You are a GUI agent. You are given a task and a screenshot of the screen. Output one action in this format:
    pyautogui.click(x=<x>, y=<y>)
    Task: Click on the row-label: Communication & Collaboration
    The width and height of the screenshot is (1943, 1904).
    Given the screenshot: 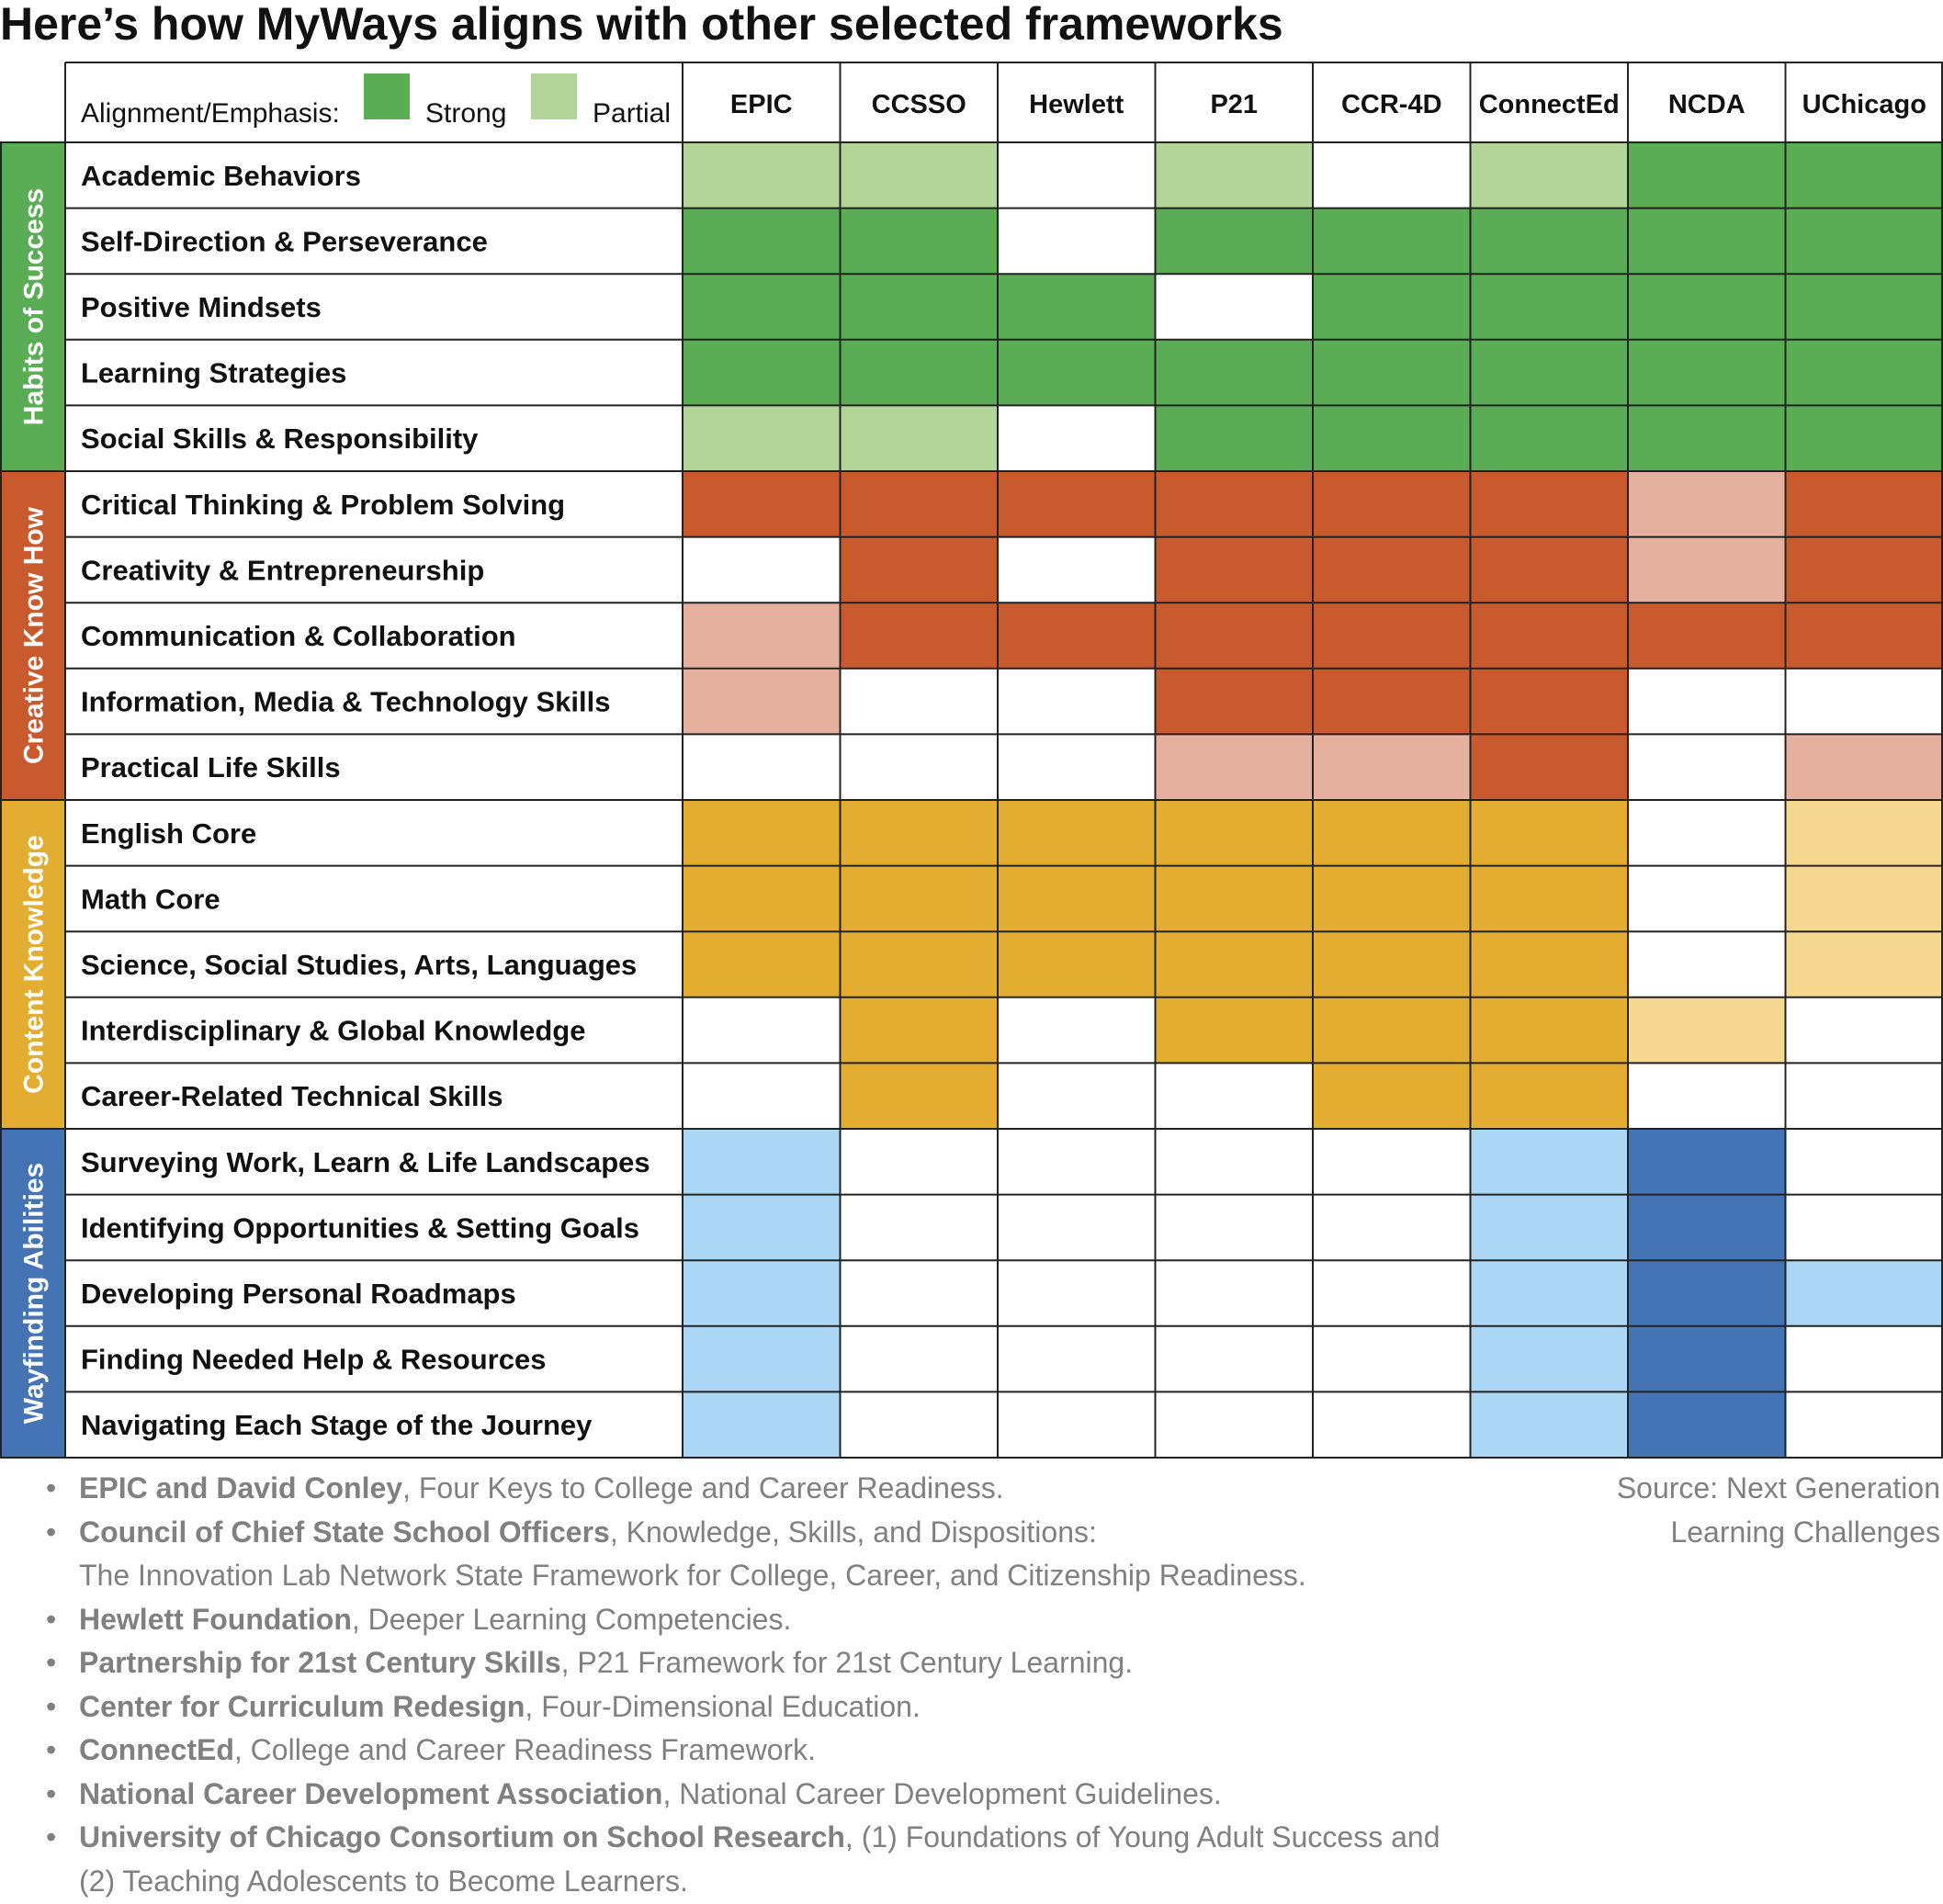 What is the action you would take?
    pyautogui.click(x=298, y=636)
    